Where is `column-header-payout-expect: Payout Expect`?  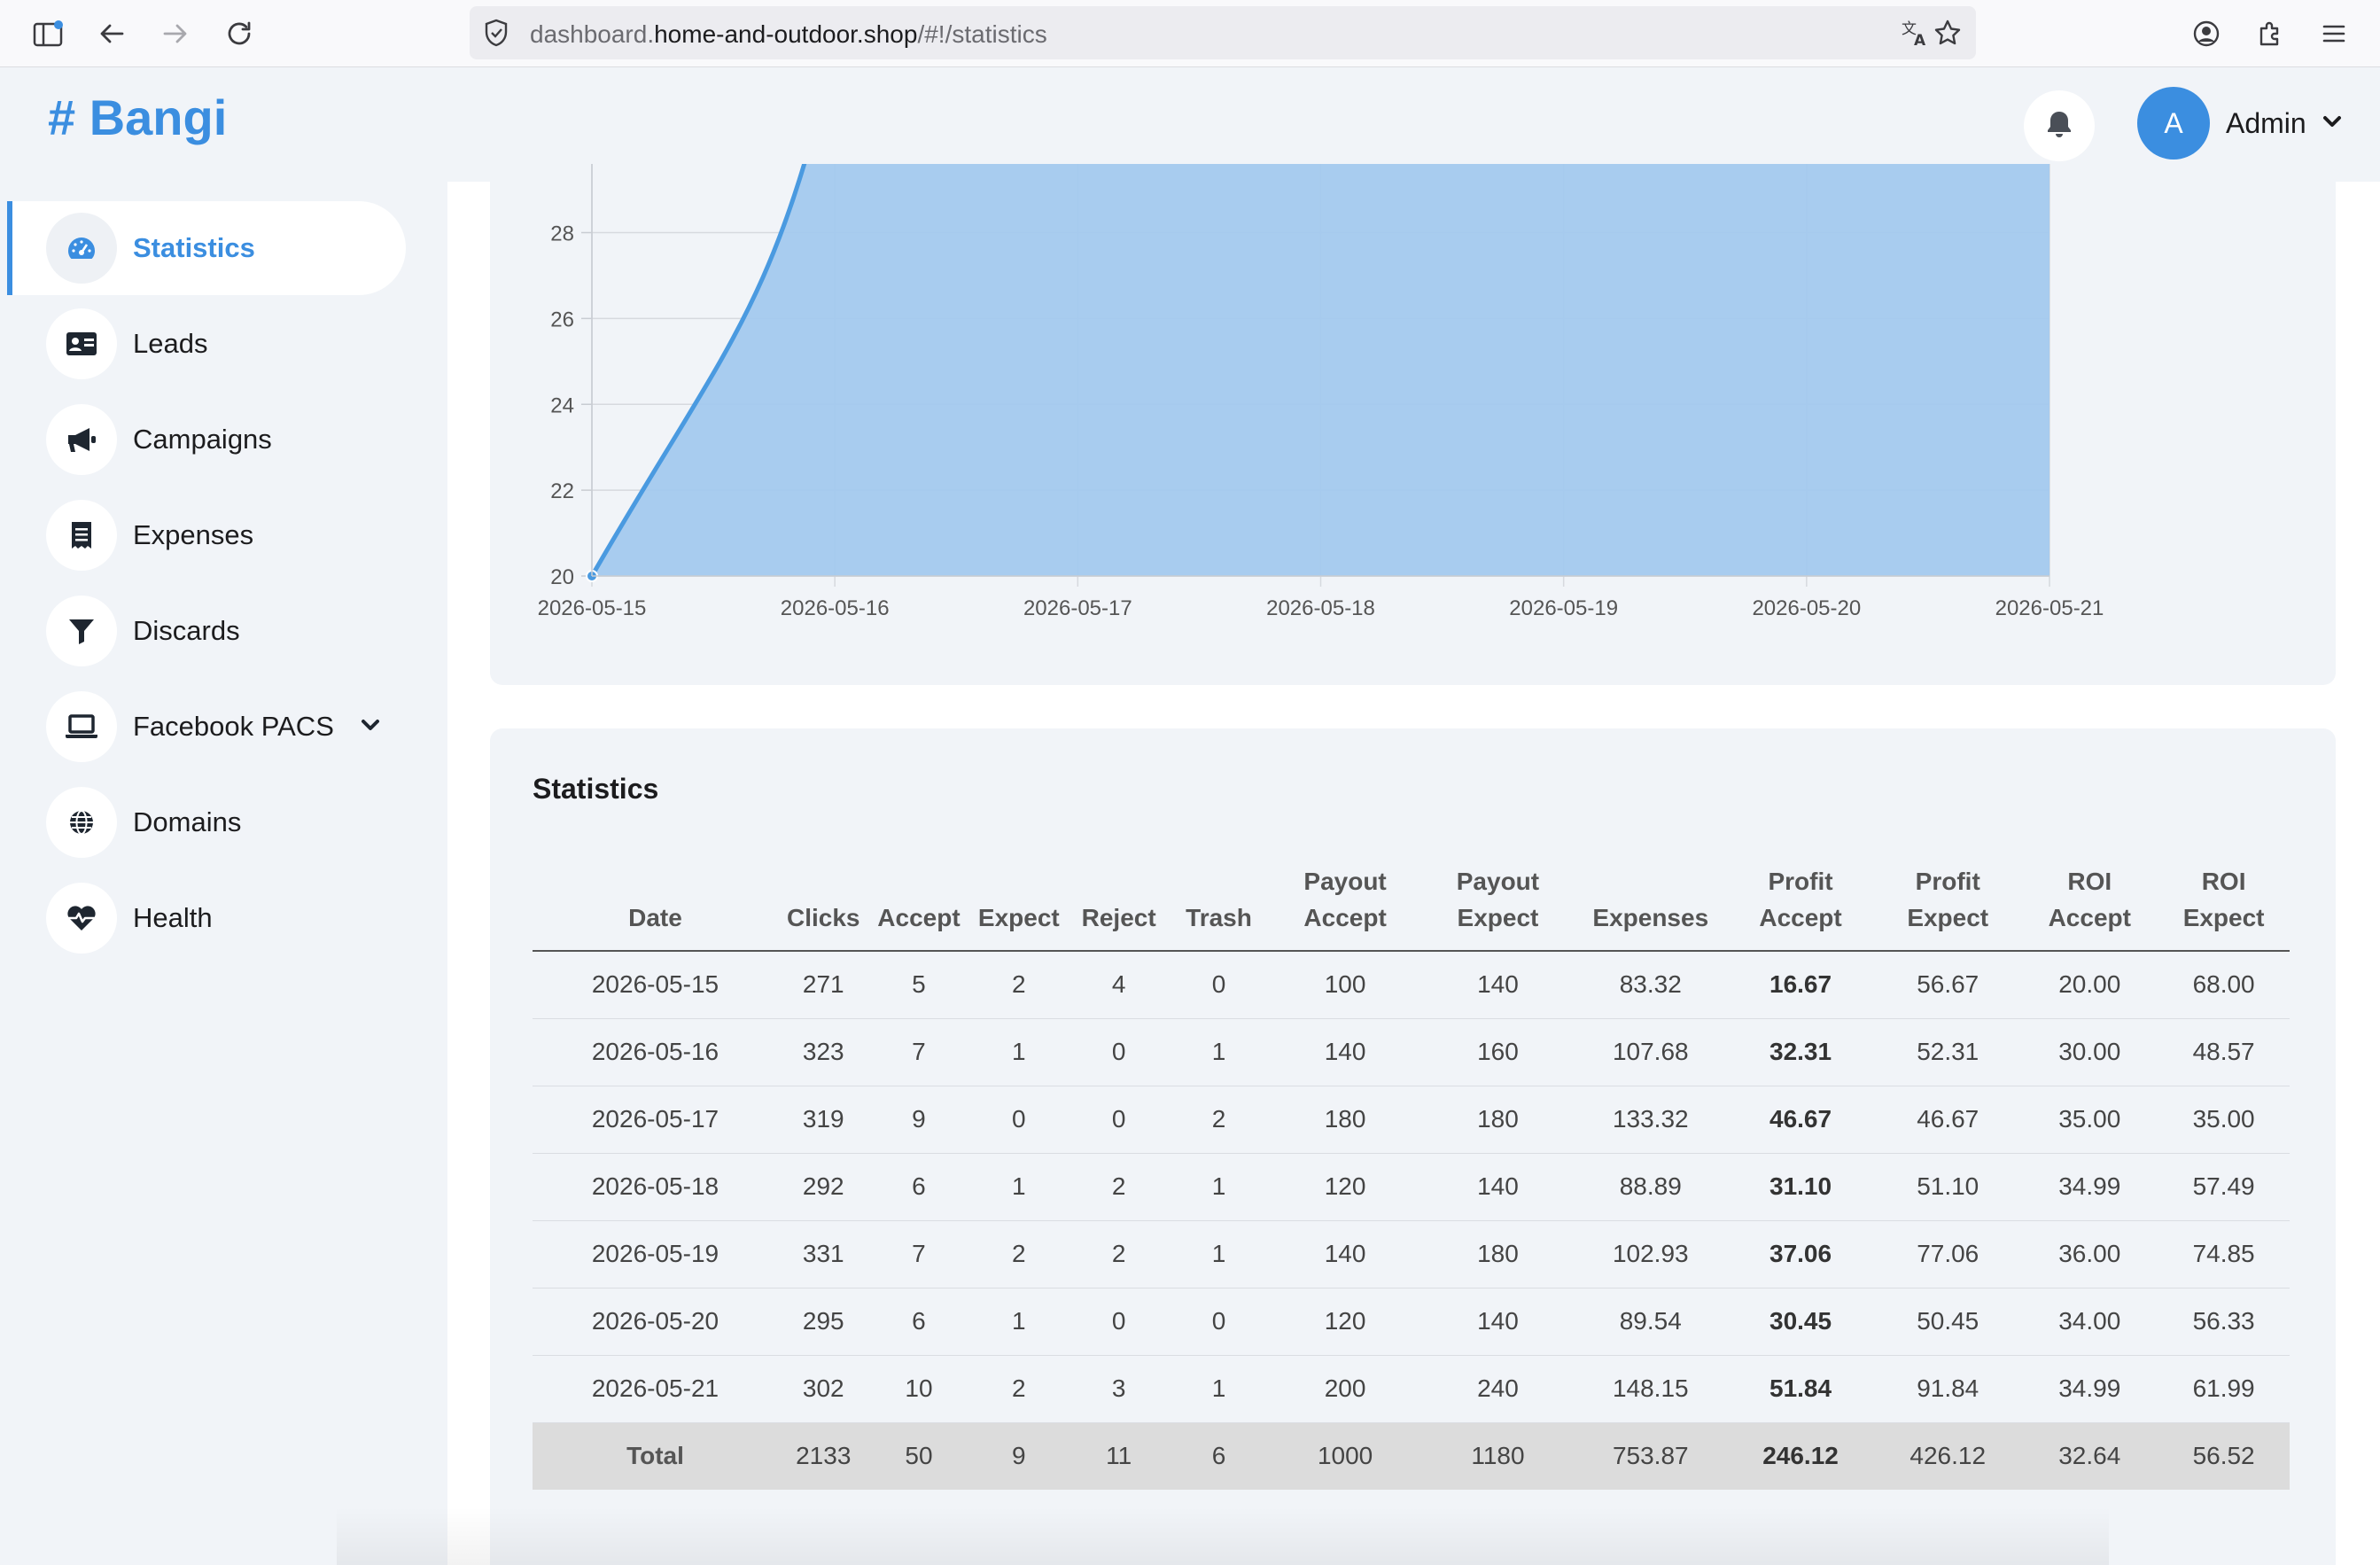
column-header-payout-expect: Payout Expect is located at coordinates (1498, 907).